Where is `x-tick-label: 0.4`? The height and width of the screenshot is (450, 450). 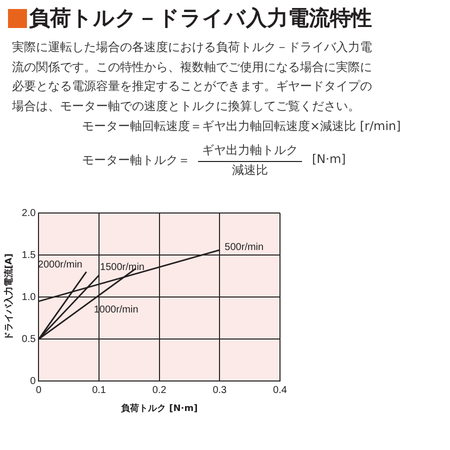 x-tick-label: 0.4 is located at coordinates (280, 390).